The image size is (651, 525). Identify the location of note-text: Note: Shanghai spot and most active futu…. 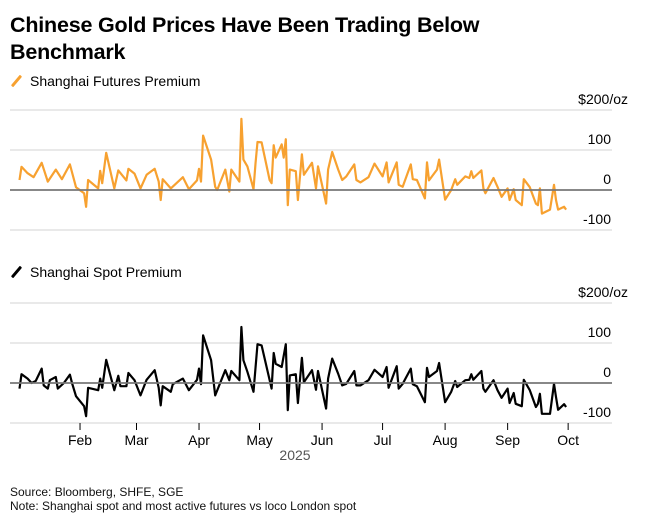
(183, 506).